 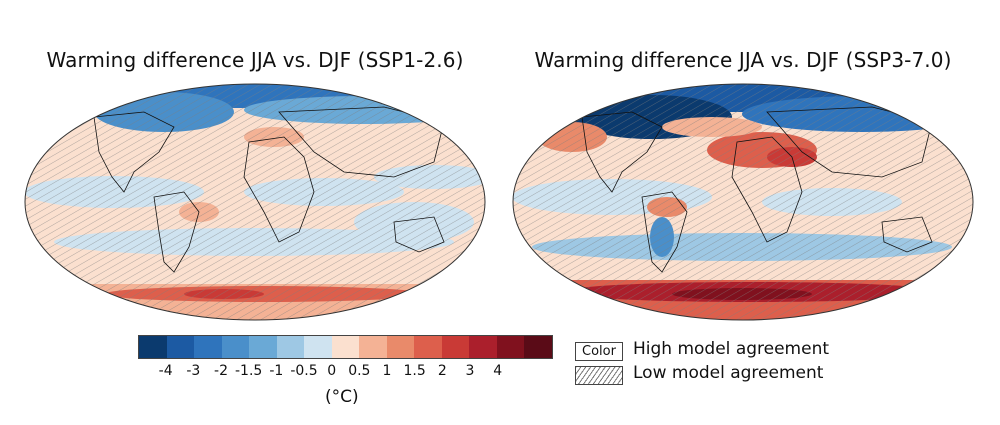 What do you see at coordinates (470, 371) in the screenshot?
I see `colorbar-tick-label: 3` at bounding box center [470, 371].